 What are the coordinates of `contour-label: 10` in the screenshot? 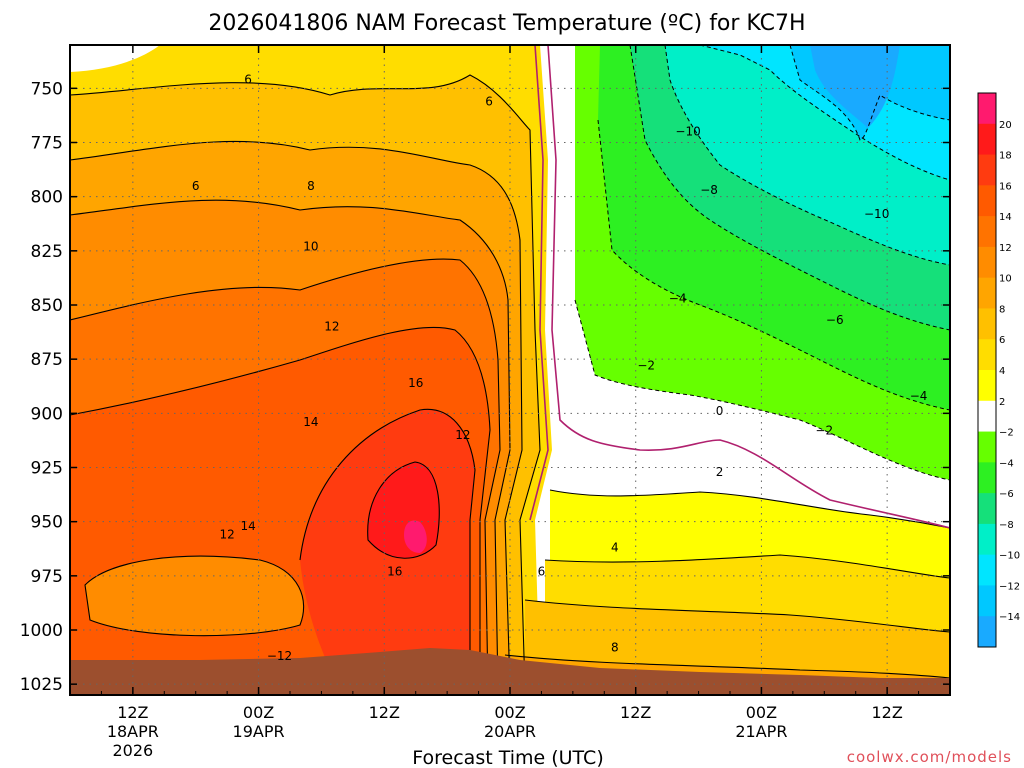 It's located at (310, 247).